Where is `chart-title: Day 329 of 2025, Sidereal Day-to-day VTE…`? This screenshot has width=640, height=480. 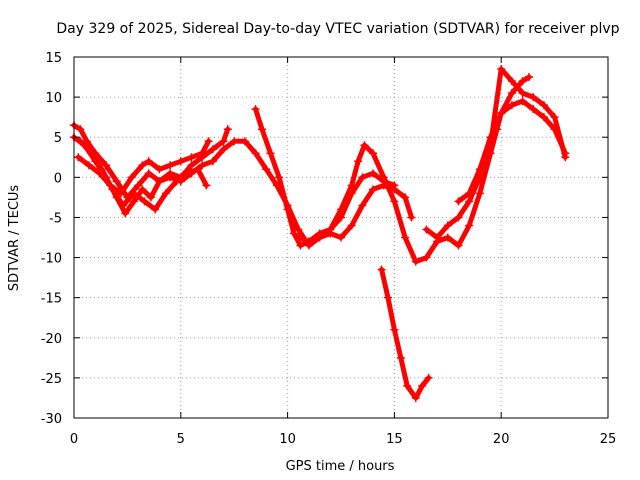
chart-title: Day 329 of 2025, Sidereal Day-to-day VTE… is located at coordinates (337, 29).